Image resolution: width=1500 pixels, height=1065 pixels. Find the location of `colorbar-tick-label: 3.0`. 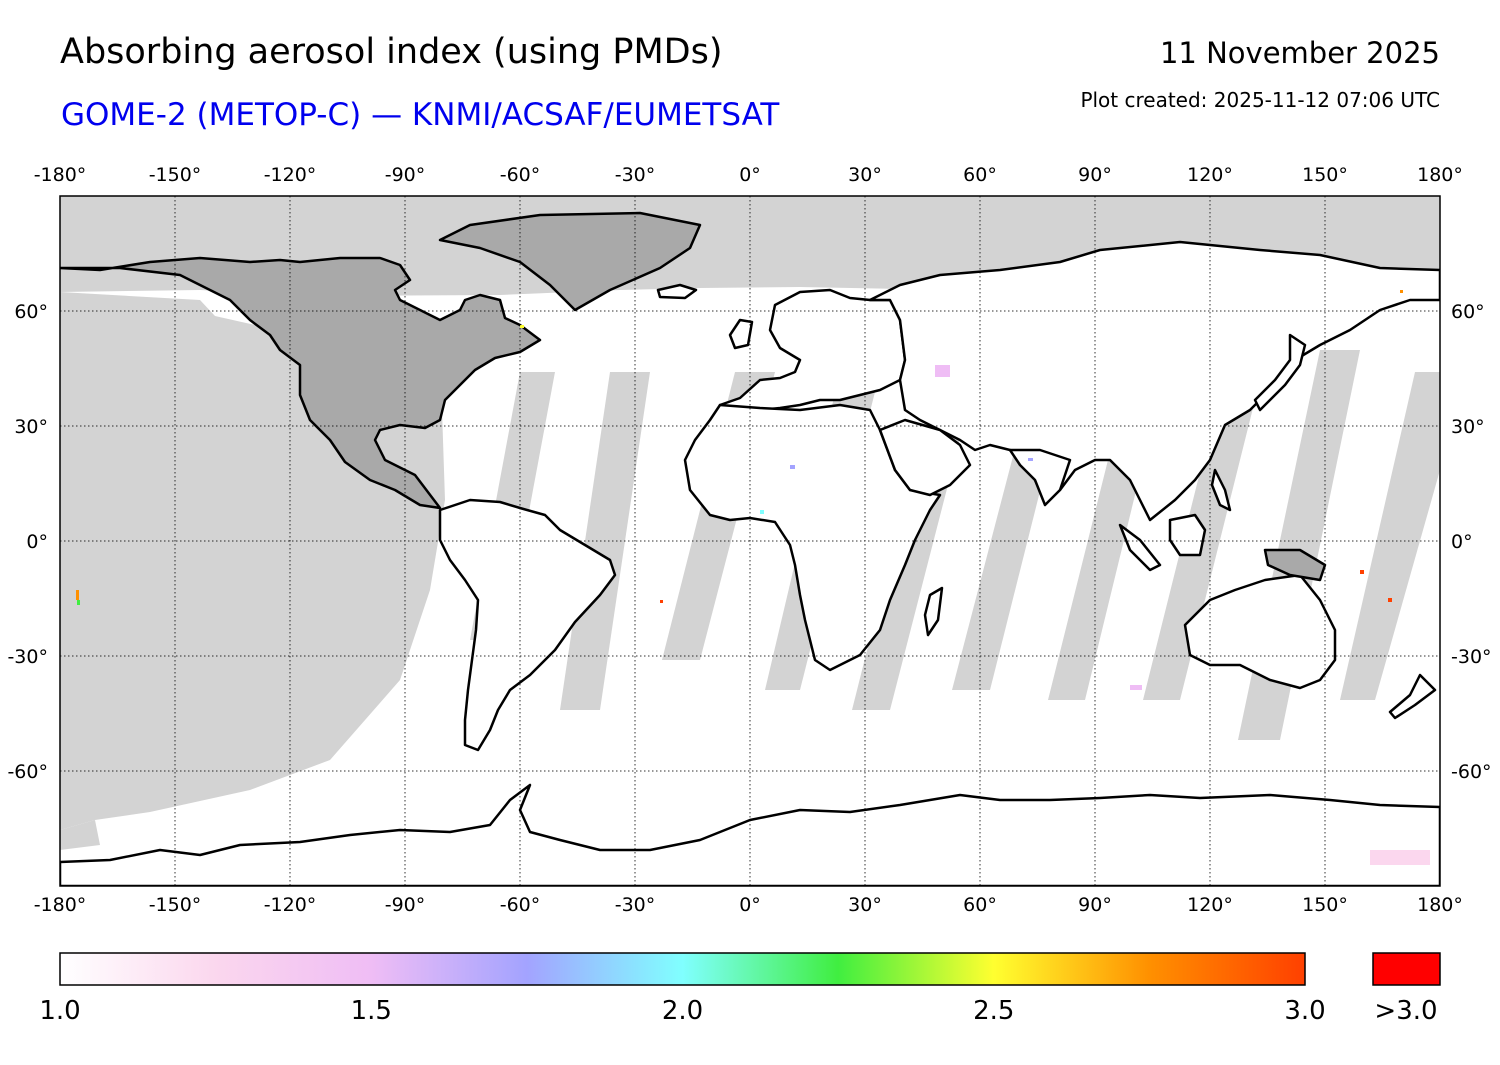

colorbar-tick-label: 3.0 is located at coordinates (1304, 1011).